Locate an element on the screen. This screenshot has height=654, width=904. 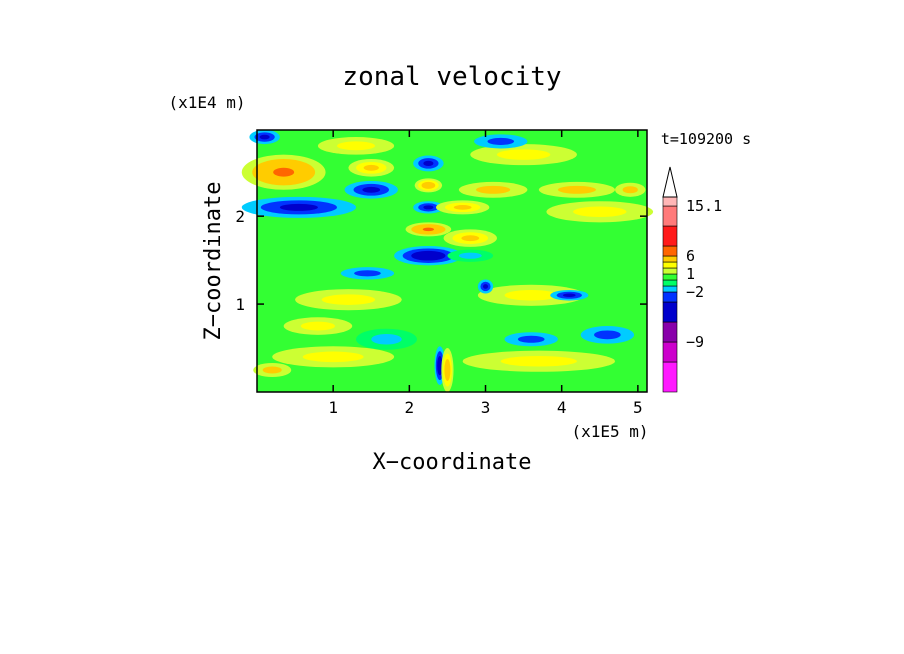
time-label: t=109200 s is located at coordinates (706, 139).